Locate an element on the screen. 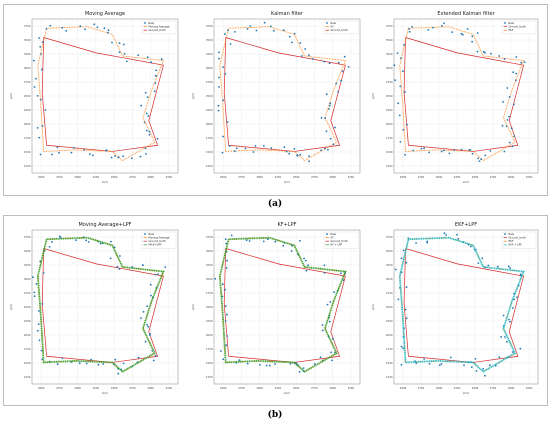 This screenshot has width=550, height=426. ground-truth-line is located at coordinates (102, 94).